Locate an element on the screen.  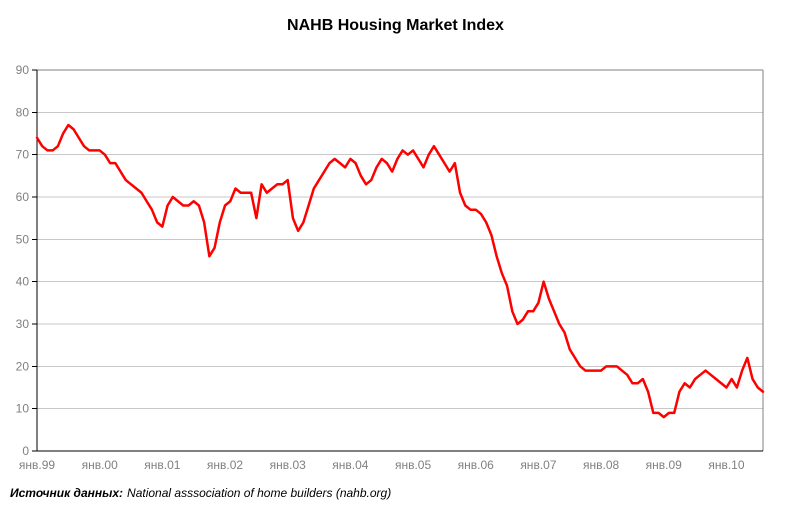
y-tick-label: 0 is located at coordinates (25, 451).